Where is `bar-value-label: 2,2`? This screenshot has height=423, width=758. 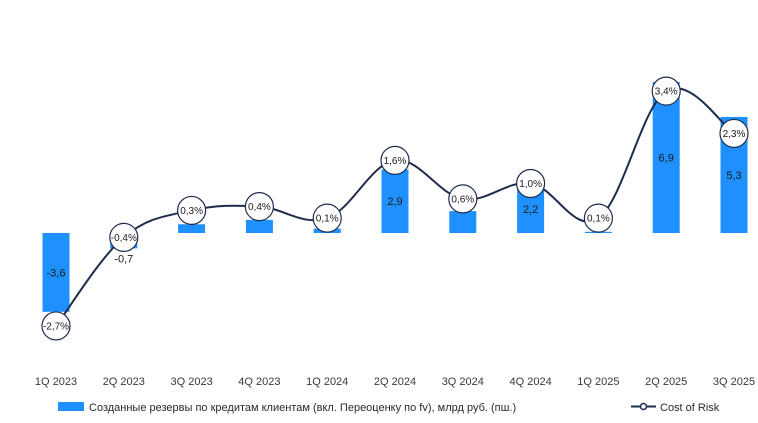 bar-value-label: 2,2 is located at coordinates (530, 210).